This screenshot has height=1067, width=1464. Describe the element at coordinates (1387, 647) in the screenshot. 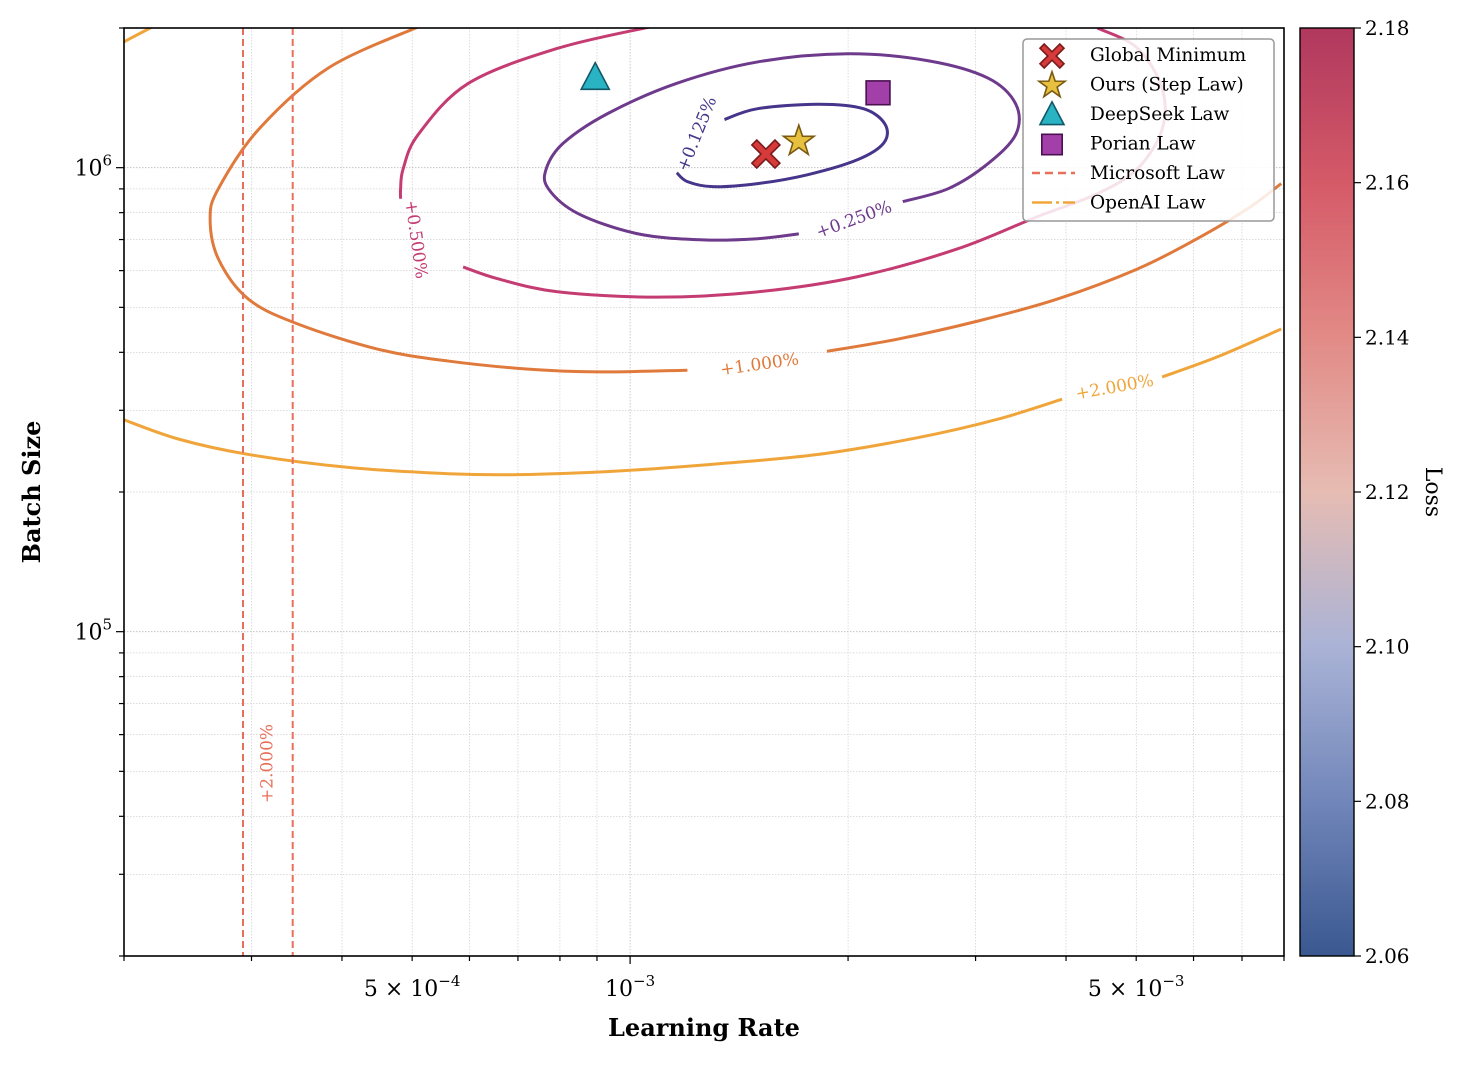

I see `colorbar-tick-label: 2.10` at that location.